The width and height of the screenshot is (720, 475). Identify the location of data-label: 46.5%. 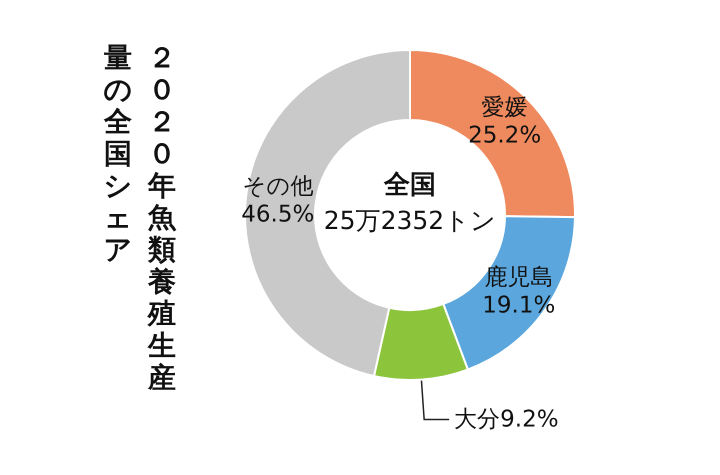
(277, 214).